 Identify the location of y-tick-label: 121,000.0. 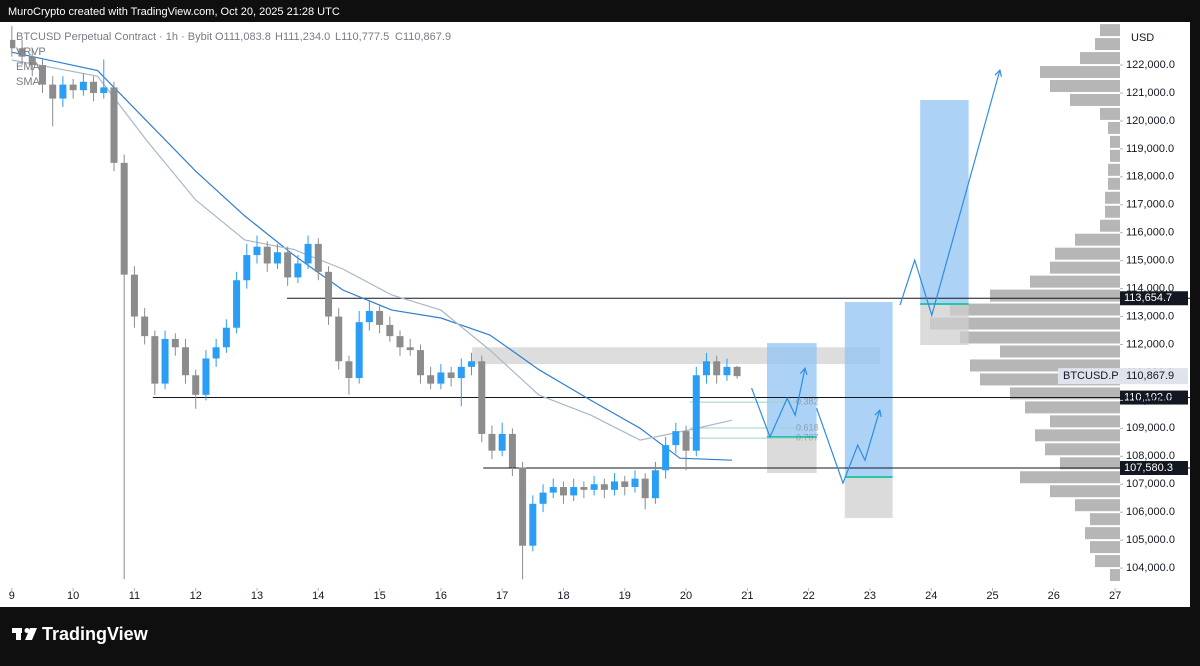
(1150, 93).